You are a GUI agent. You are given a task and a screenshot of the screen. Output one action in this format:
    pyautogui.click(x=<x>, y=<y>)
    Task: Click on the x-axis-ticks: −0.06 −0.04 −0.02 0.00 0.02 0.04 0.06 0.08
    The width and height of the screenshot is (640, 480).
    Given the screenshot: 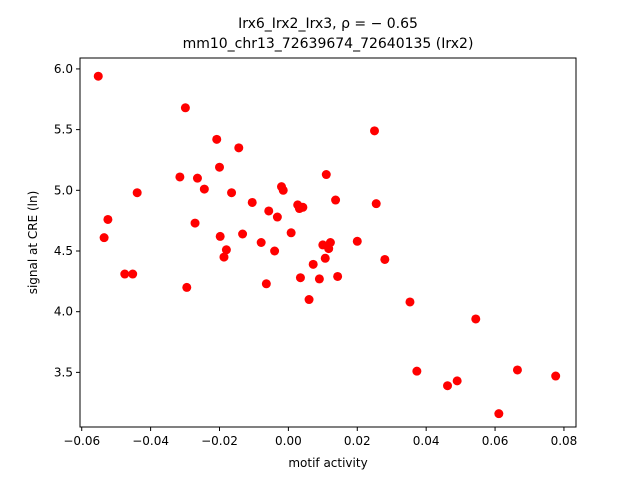 What is the action you would take?
    pyautogui.click(x=320, y=437)
    